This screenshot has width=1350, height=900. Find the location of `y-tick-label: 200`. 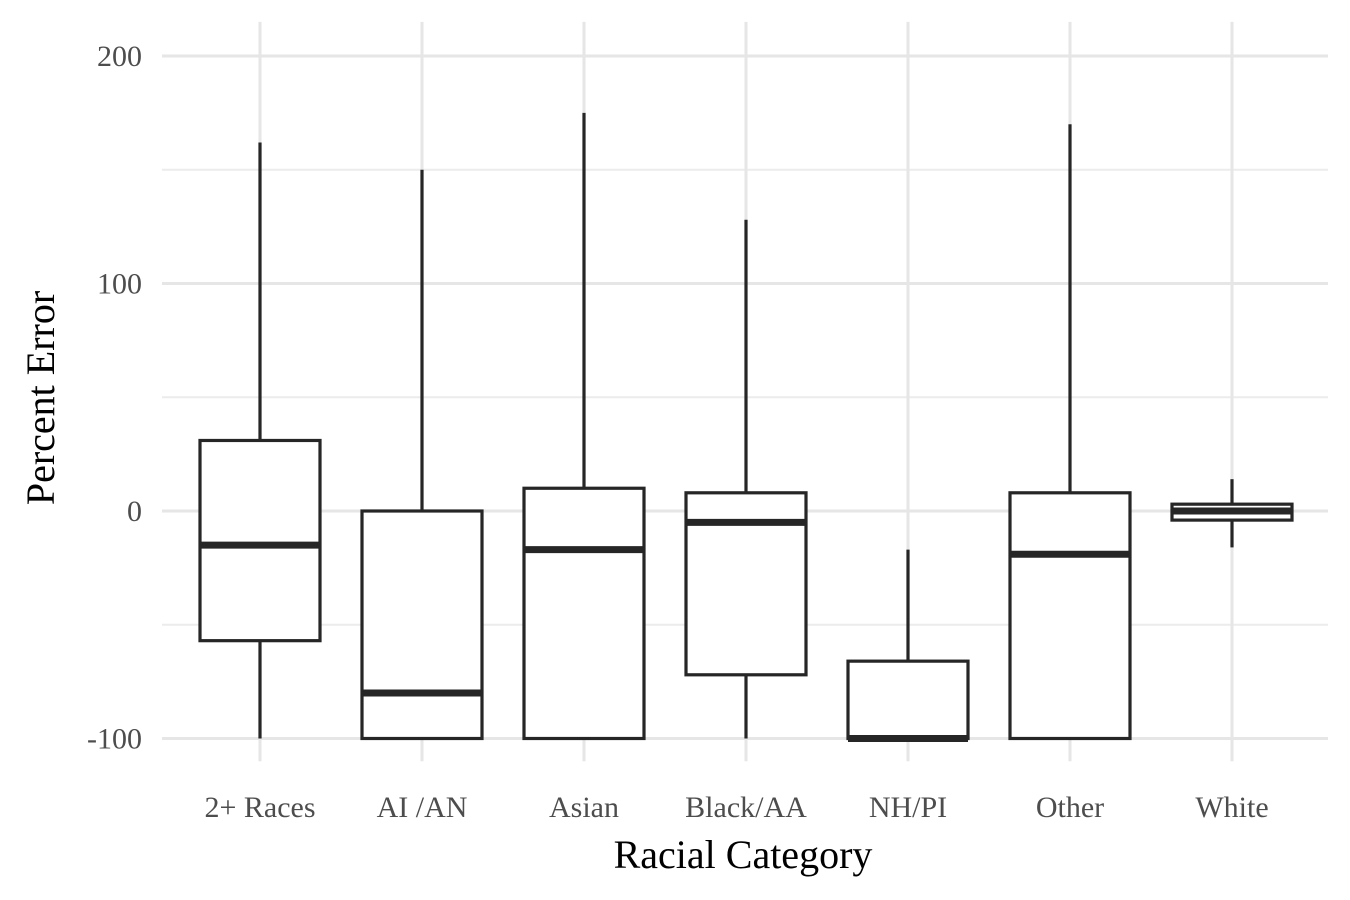

y-tick-label: 200 is located at coordinates (119, 56).